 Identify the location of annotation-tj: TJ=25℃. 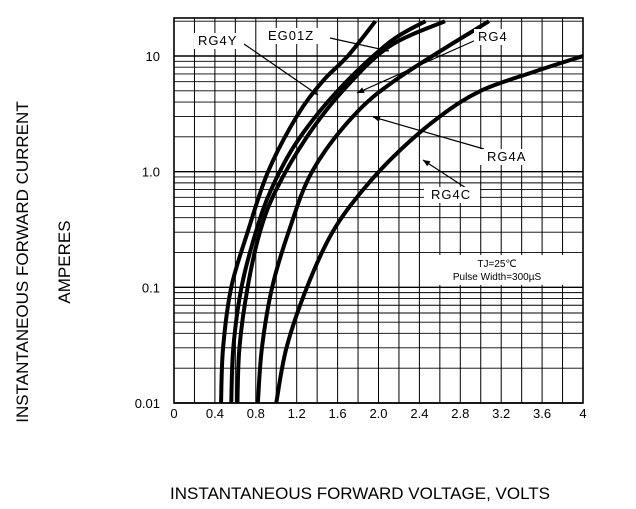
(496, 264).